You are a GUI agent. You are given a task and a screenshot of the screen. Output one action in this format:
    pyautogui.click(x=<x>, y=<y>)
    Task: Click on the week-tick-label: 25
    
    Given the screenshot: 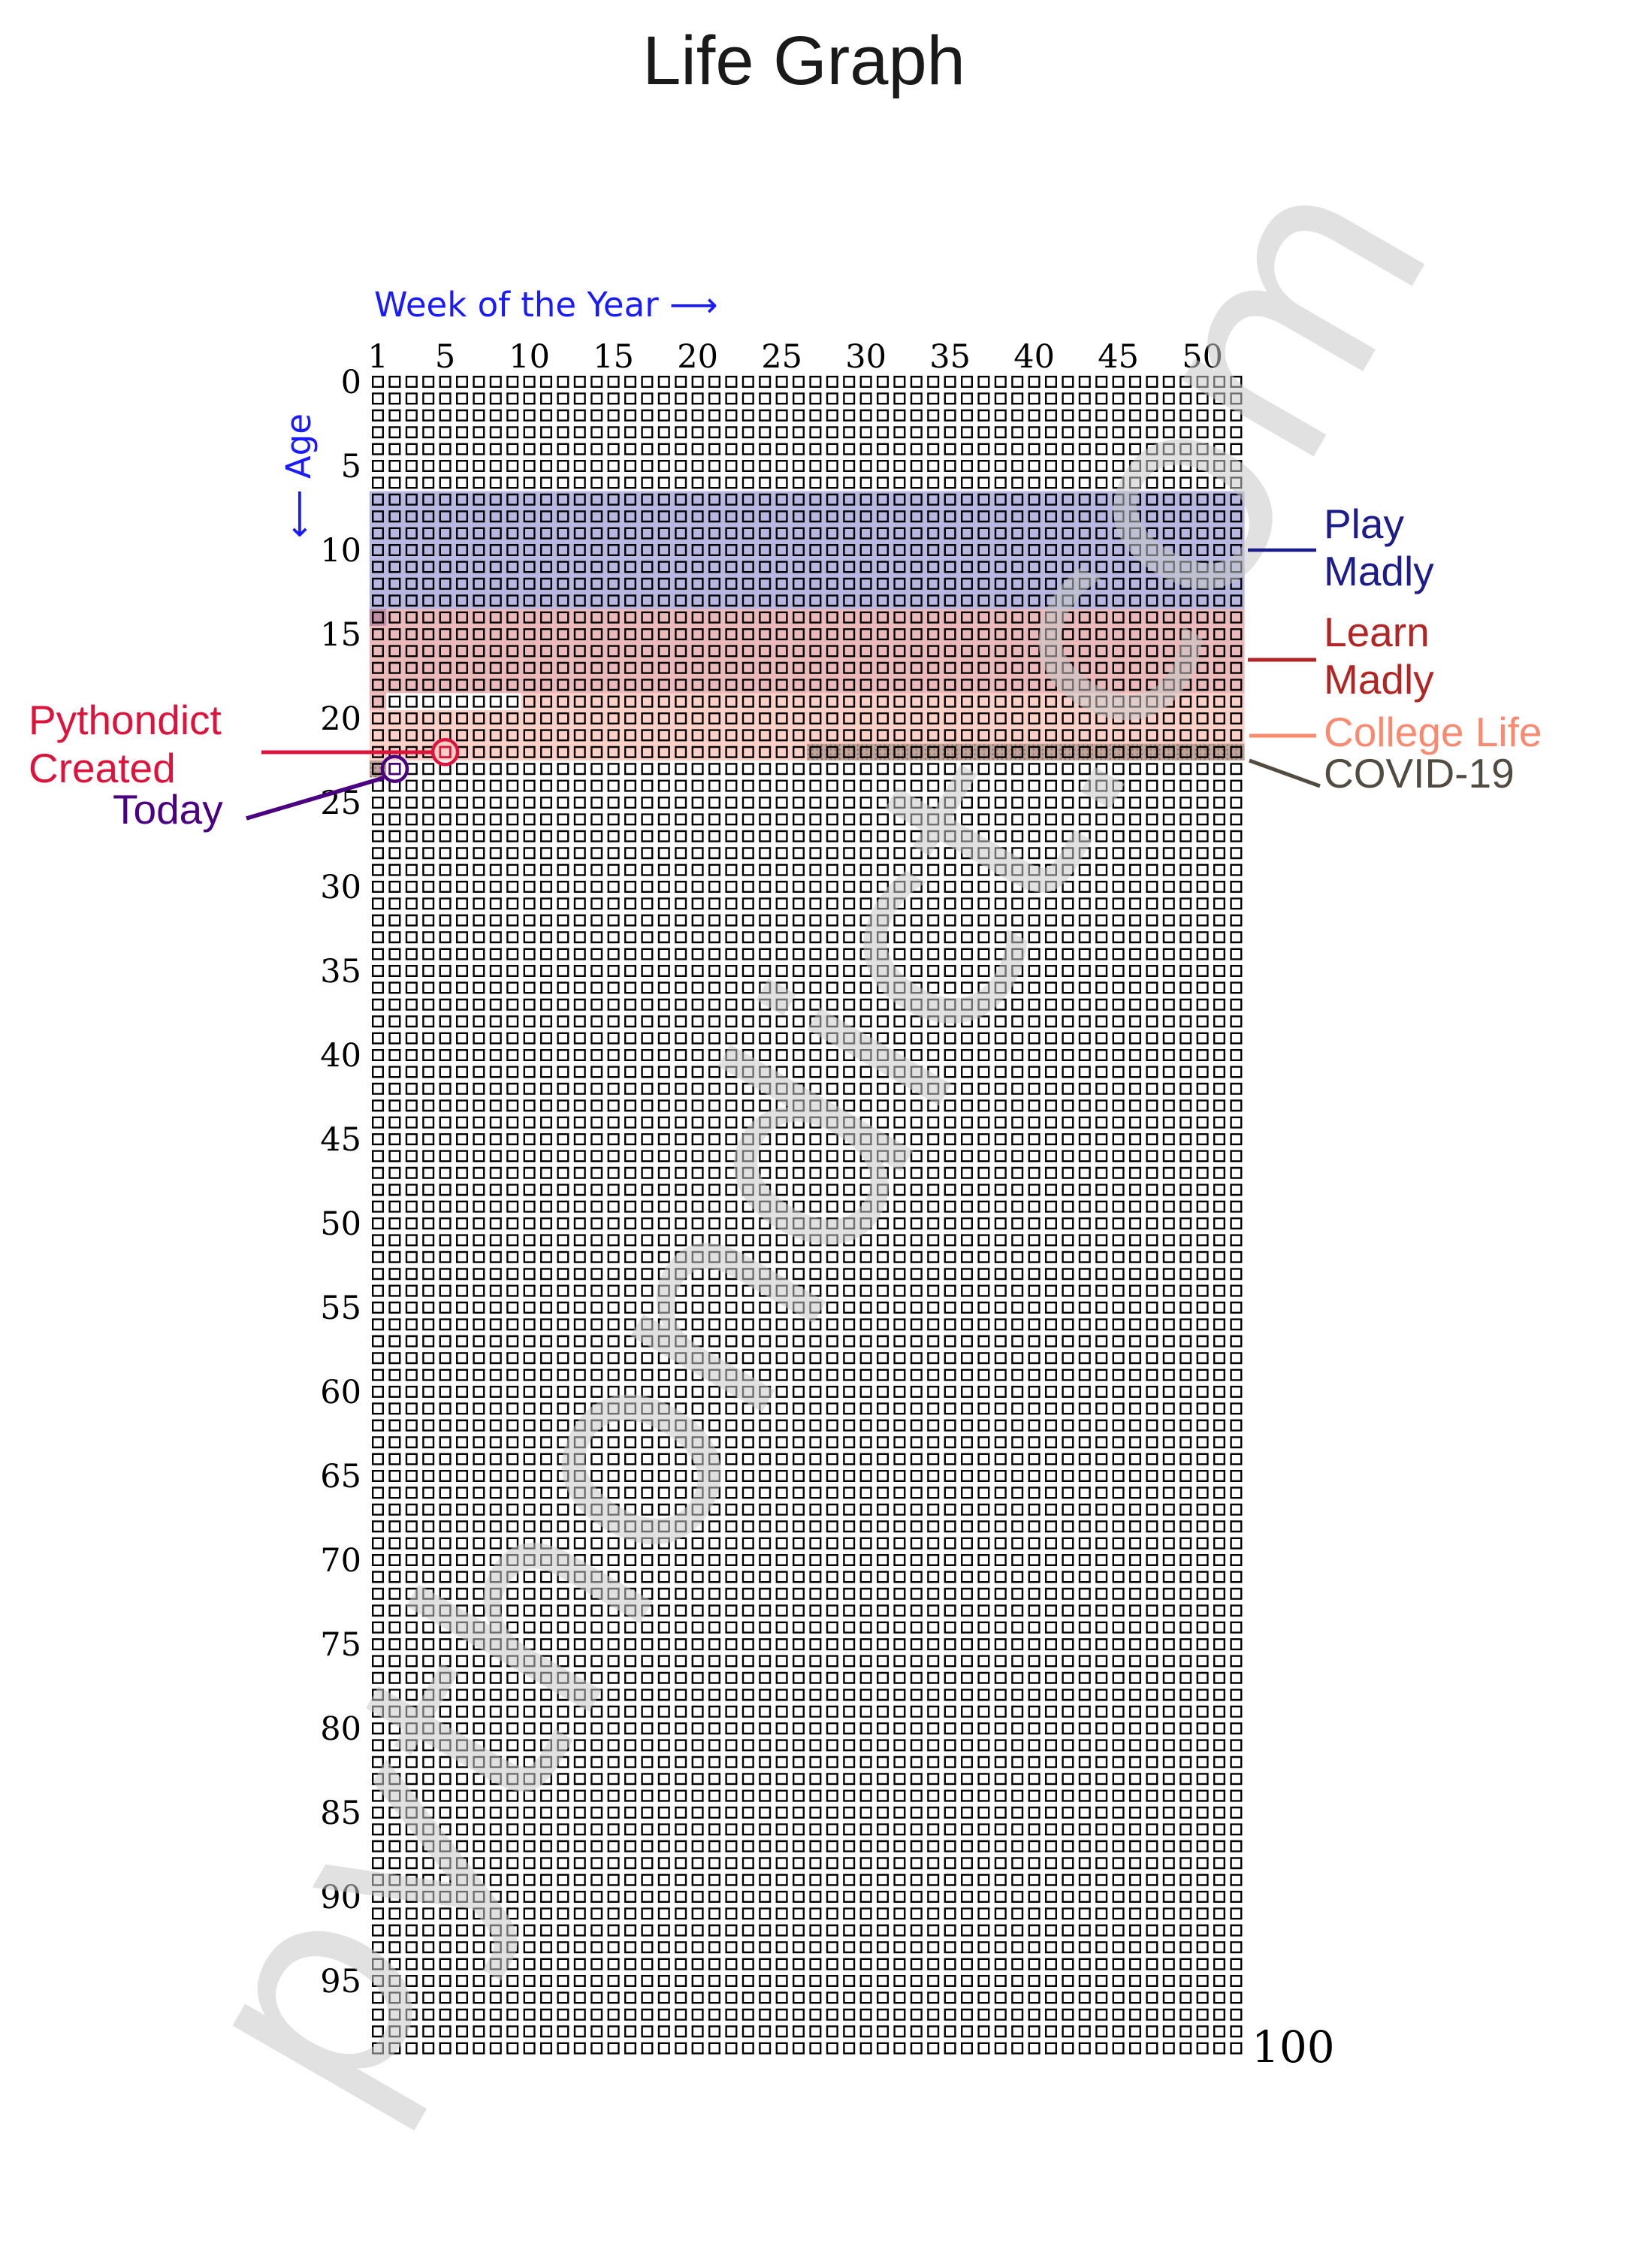 What is the action you would take?
    pyautogui.click(x=782, y=357)
    